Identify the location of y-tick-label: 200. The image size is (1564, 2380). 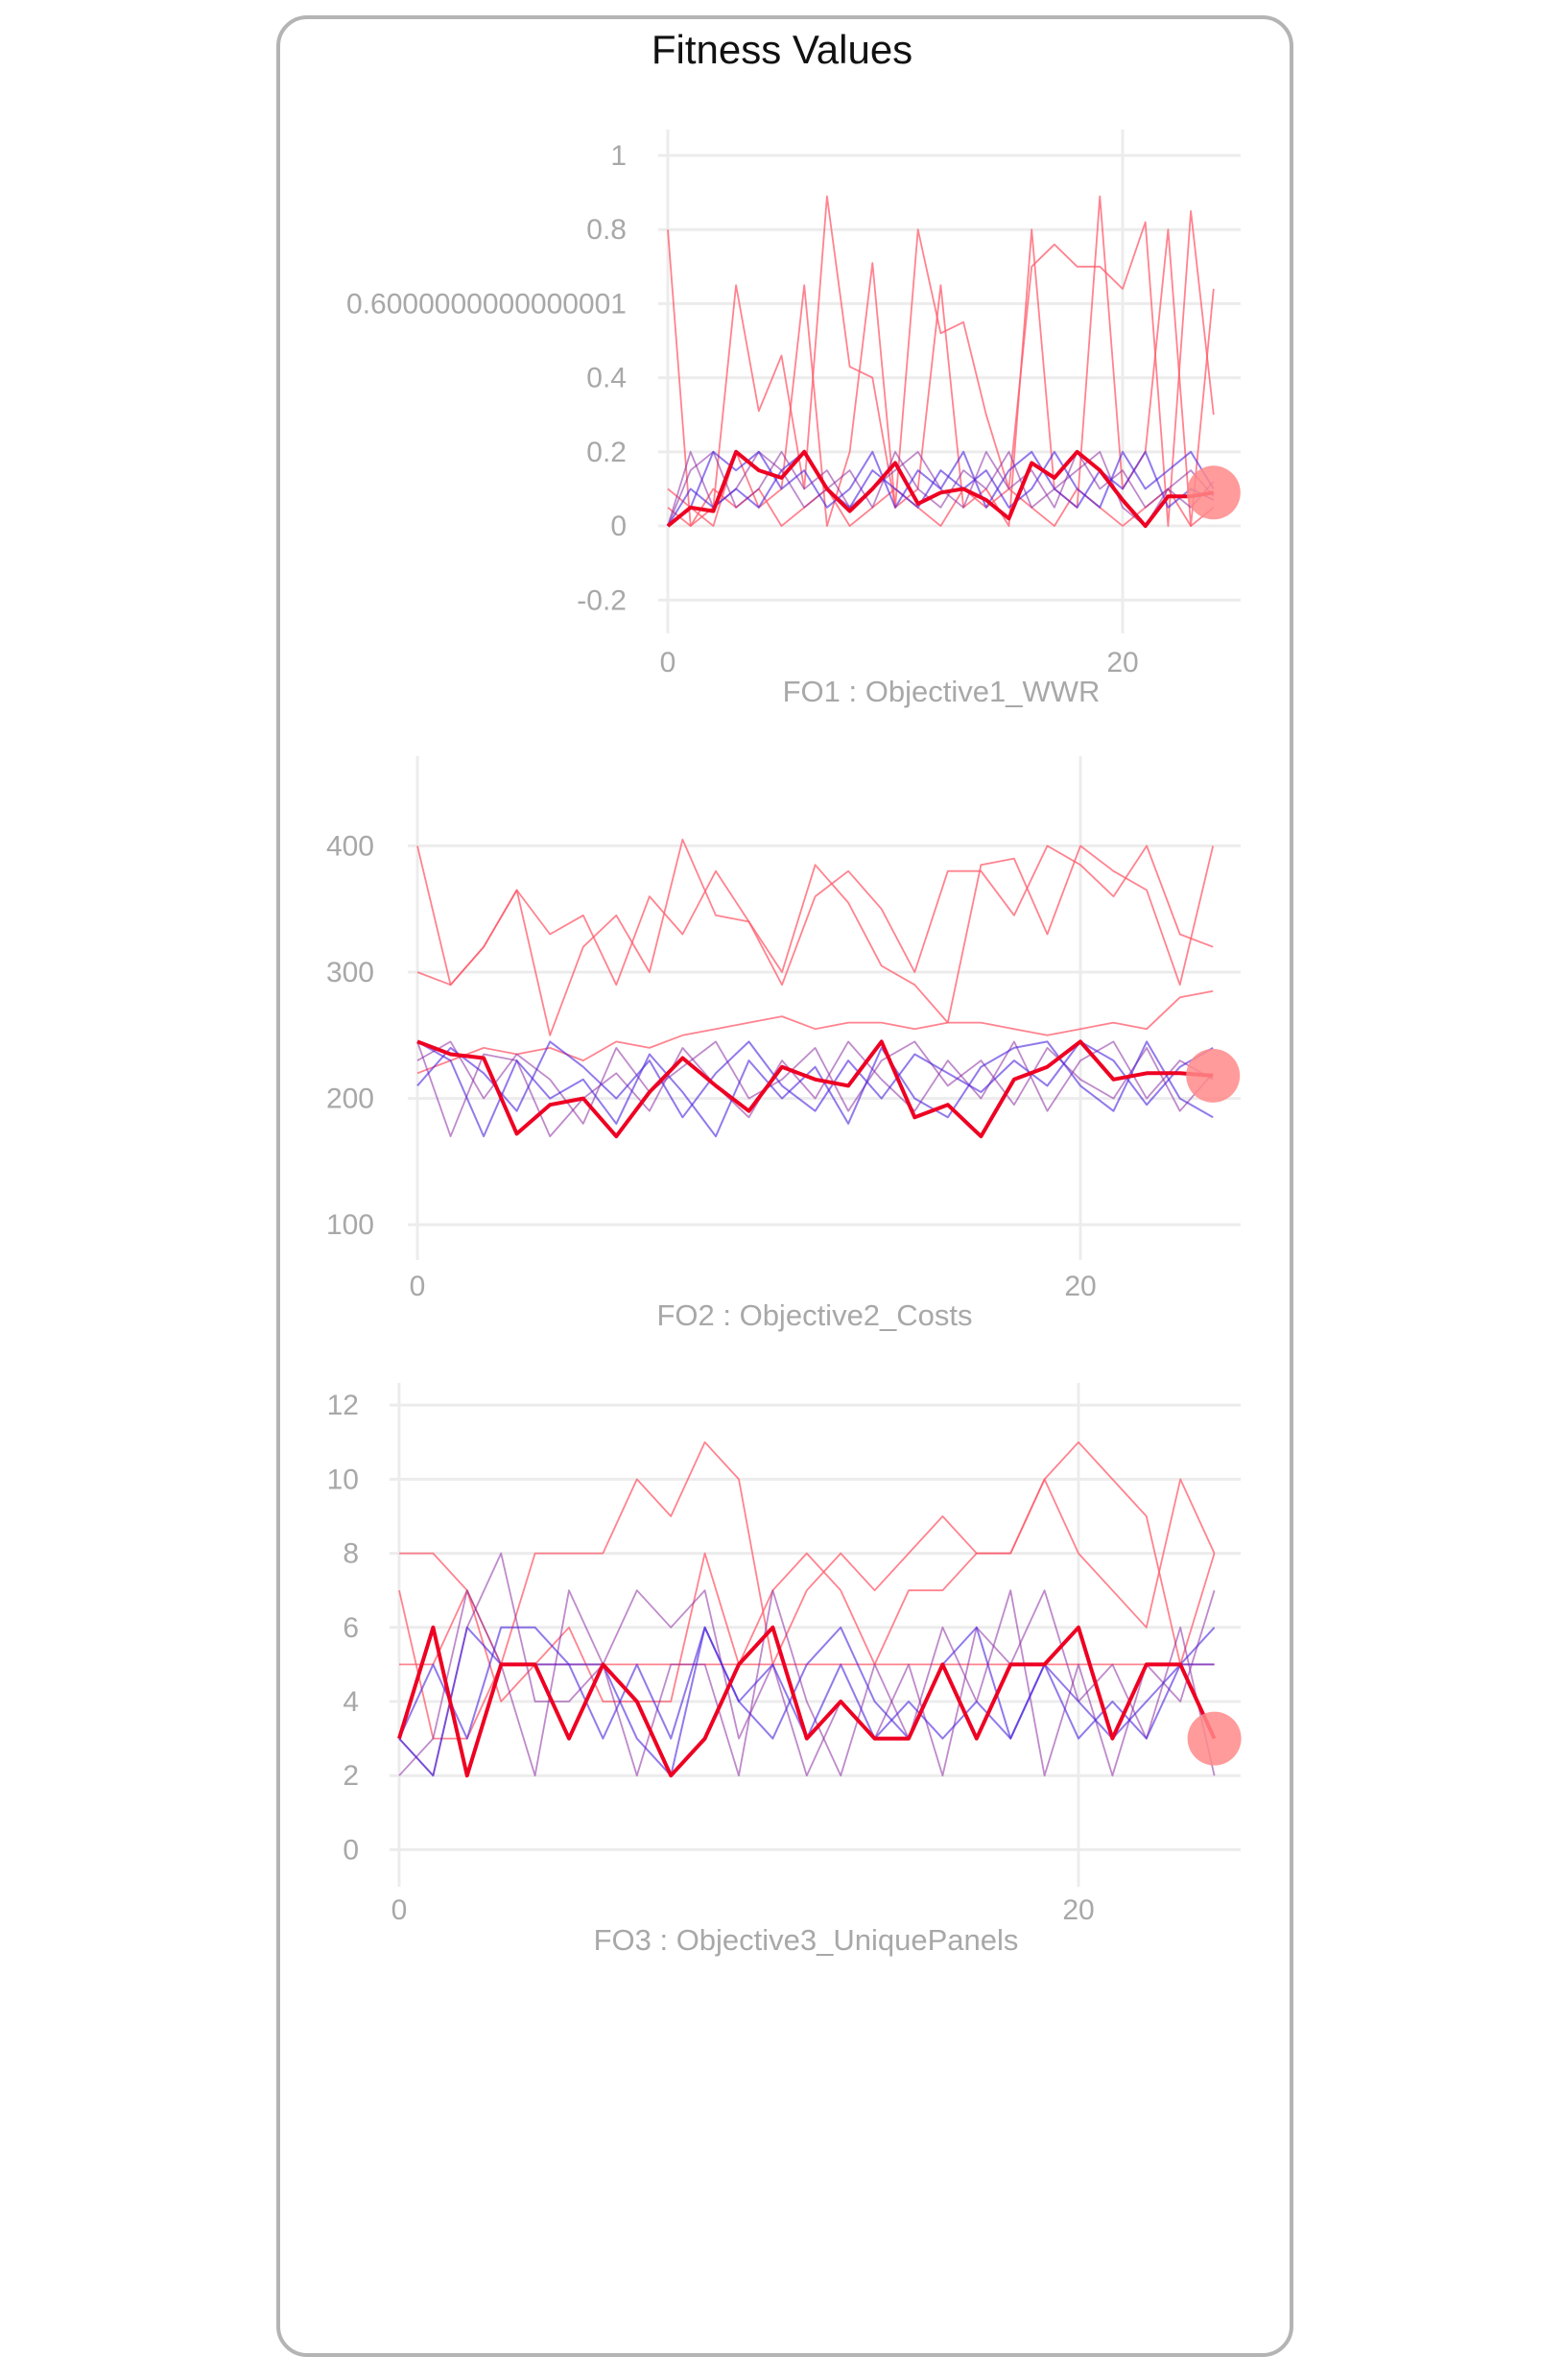
(350, 1099).